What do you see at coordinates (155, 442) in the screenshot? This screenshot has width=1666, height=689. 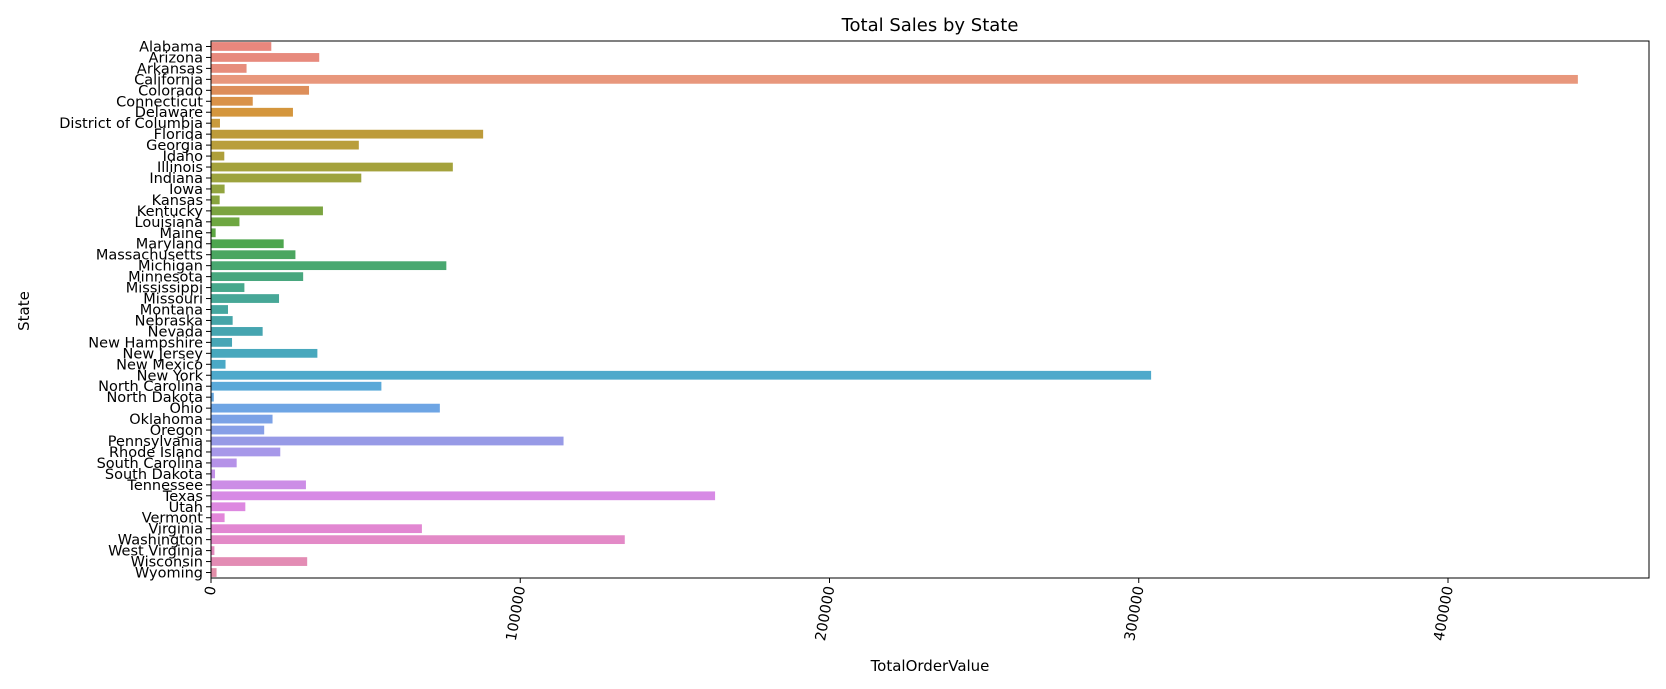 I see `y-tick-label: Pennsylvania` at bounding box center [155, 442].